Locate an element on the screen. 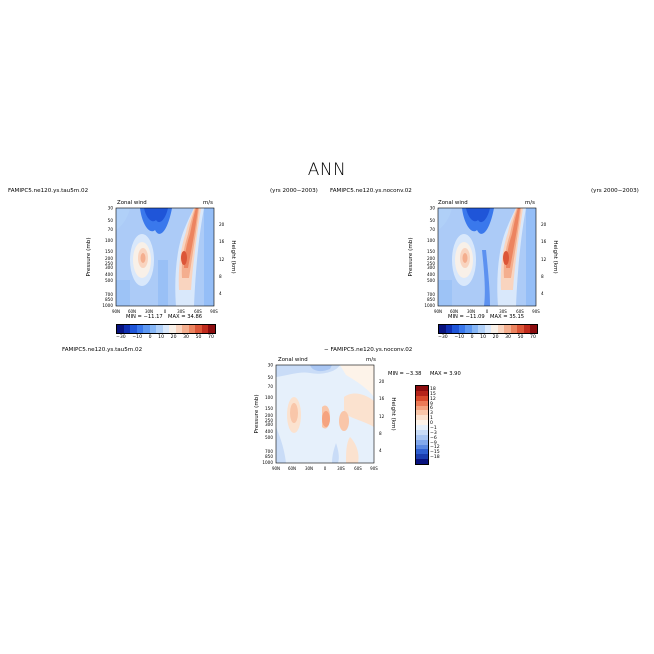 Image resolution: width=654 pixels, height=654 pixels. y-tick: 850 is located at coordinates (431, 299).